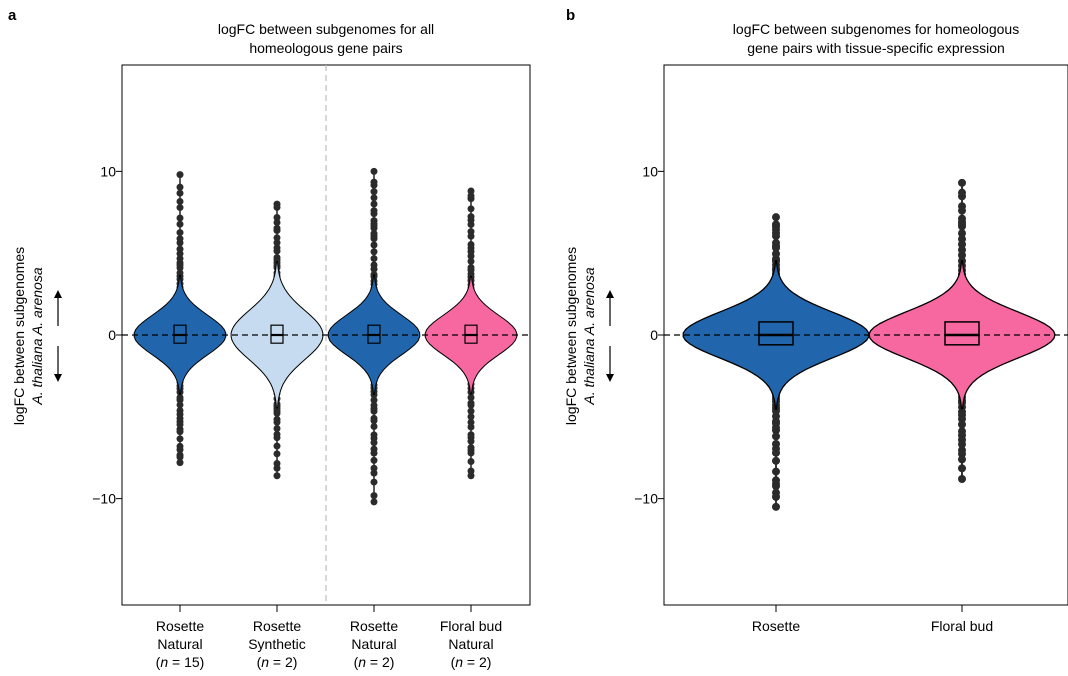 This screenshot has height=676, width=1068. Describe the element at coordinates (571, 336) in the screenshot. I see `panel-b-y-axis-label: logFC between subgenomes` at that location.